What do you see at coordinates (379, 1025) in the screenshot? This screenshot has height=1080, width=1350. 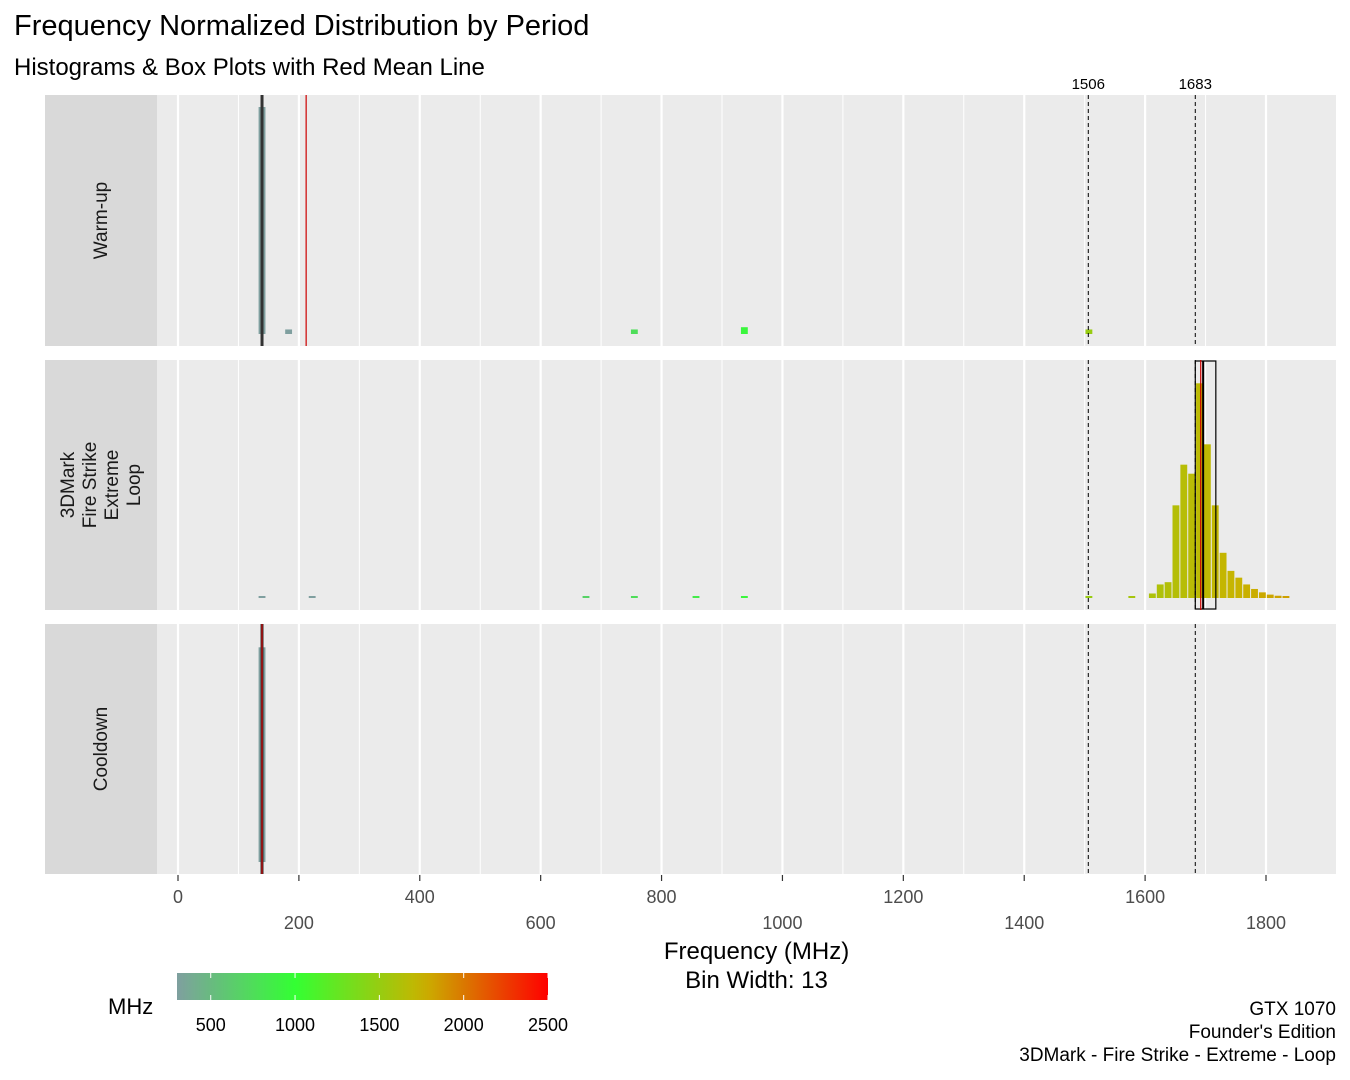 I see `legend-tick-label: 1500` at bounding box center [379, 1025].